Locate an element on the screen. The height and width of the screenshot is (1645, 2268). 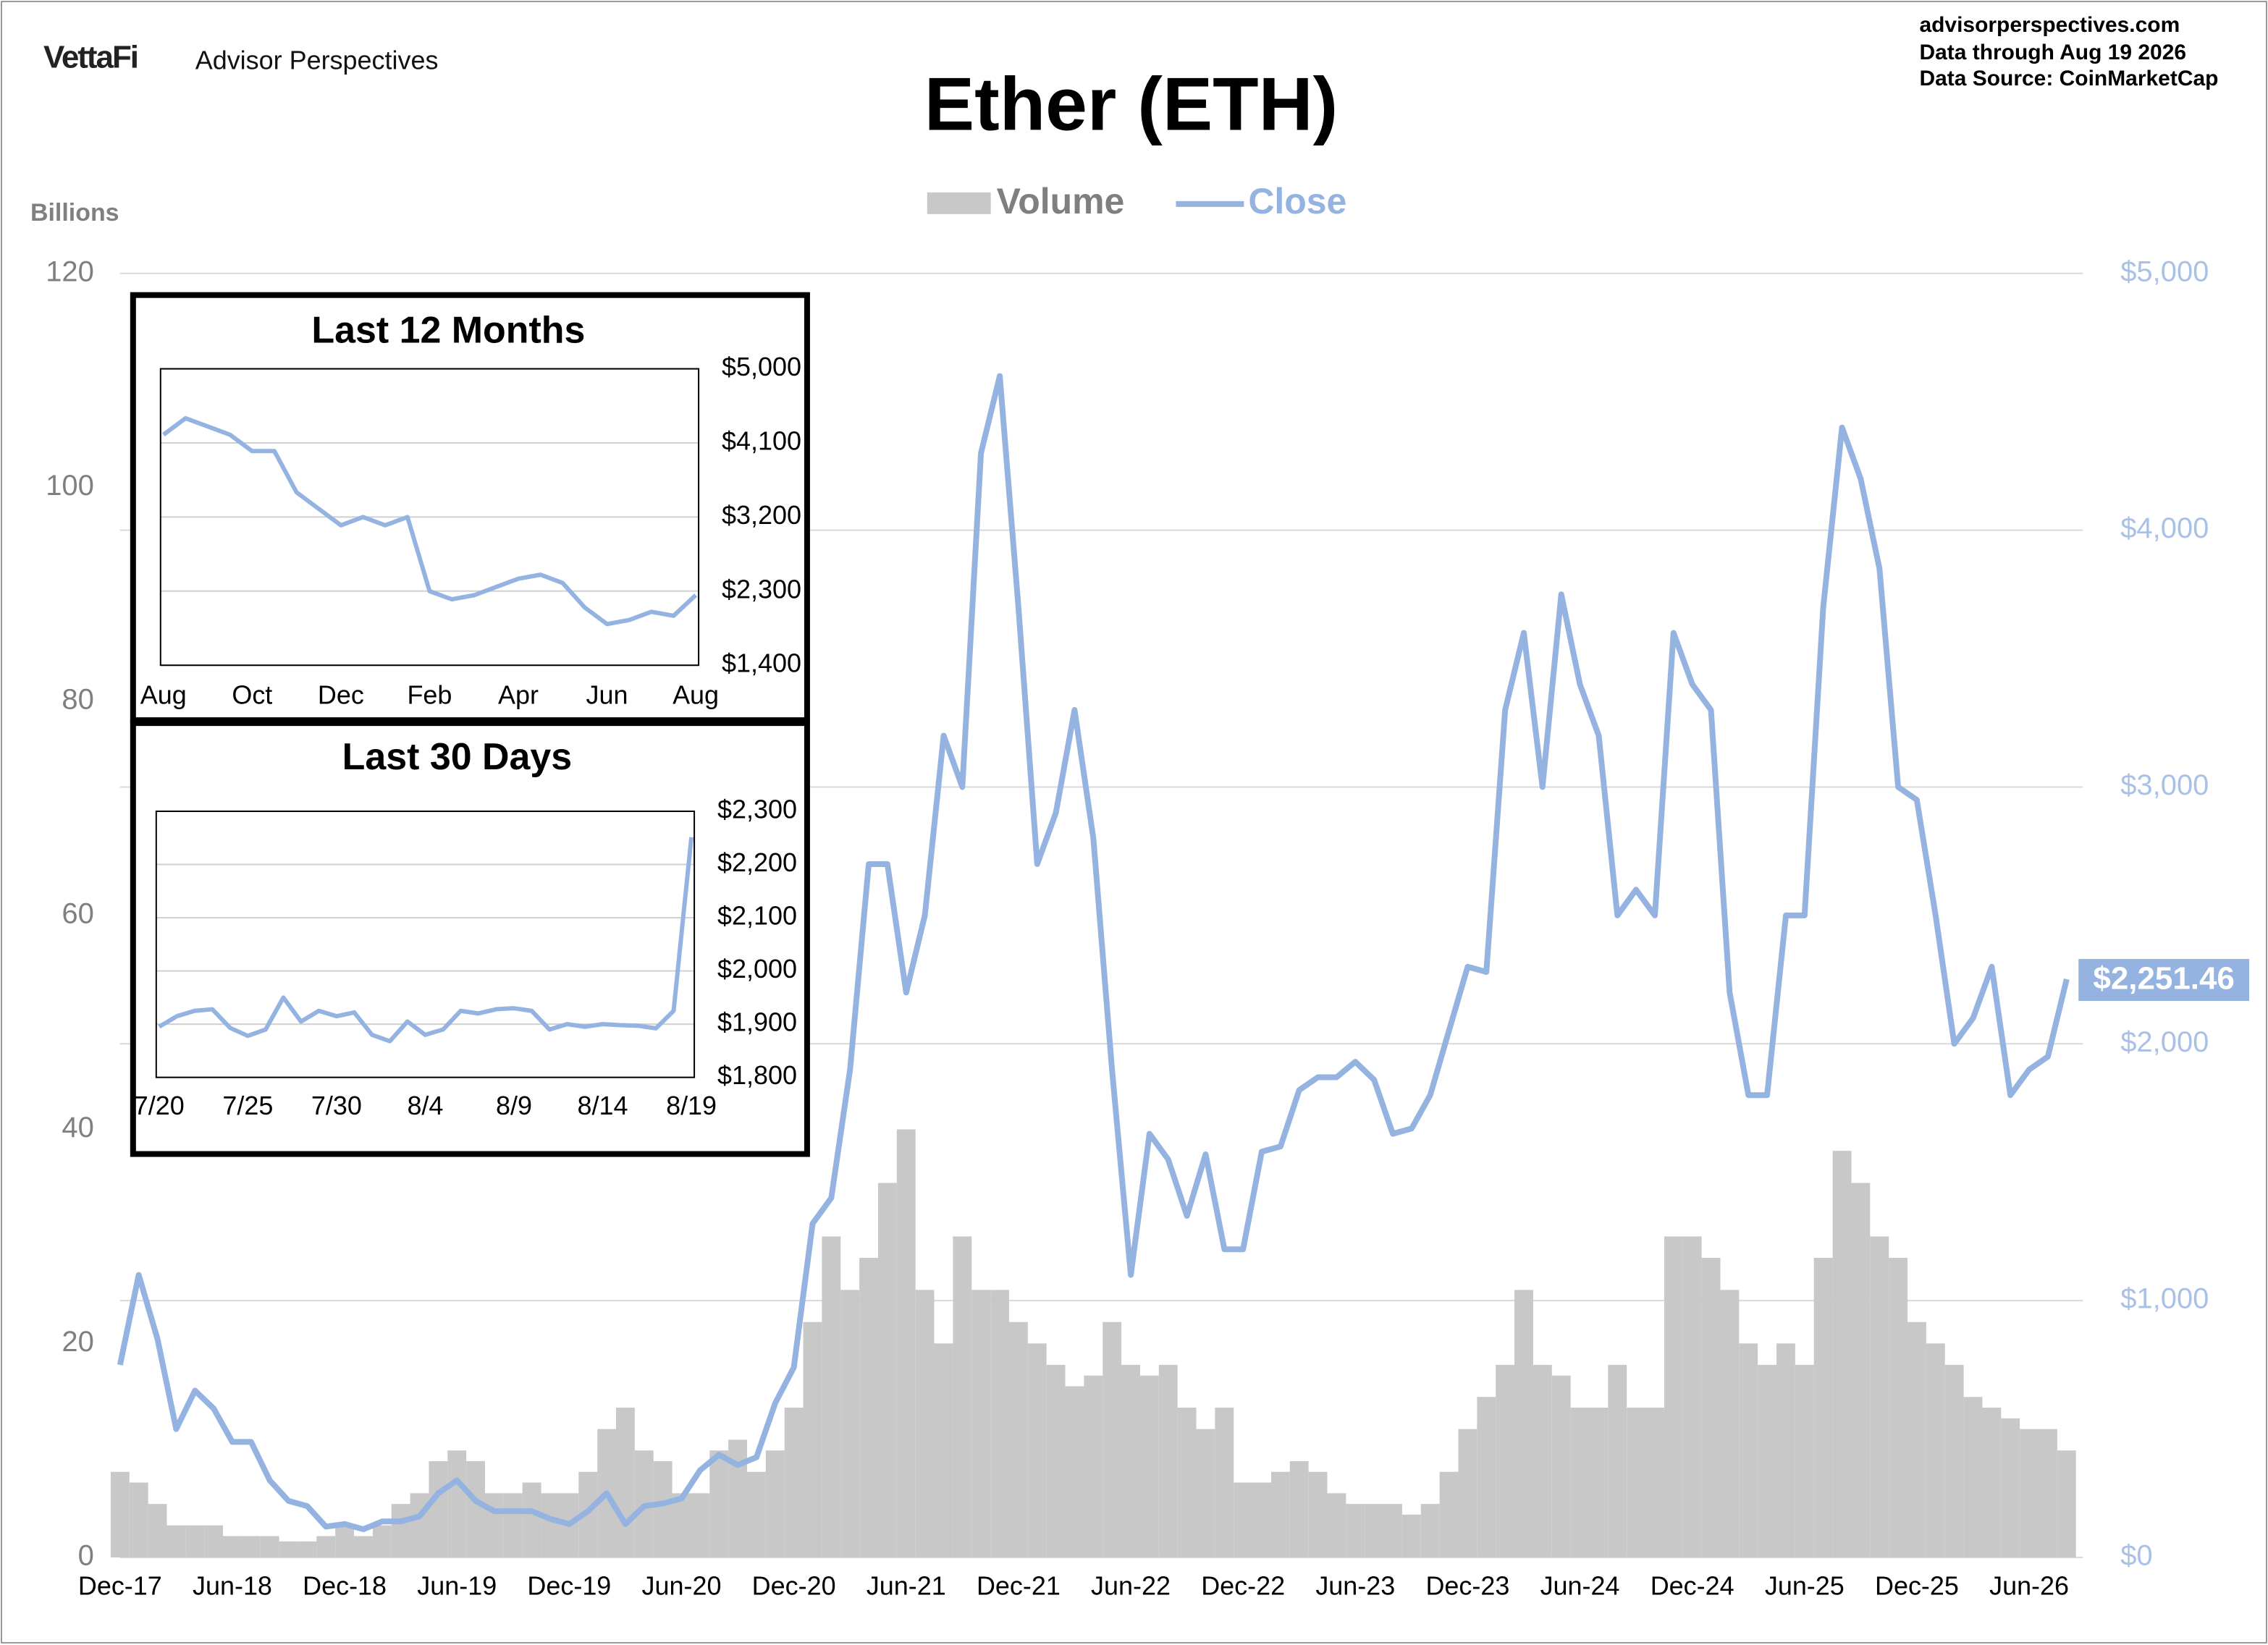
x-tick-label: Dec-21 is located at coordinates (1019, 1585).